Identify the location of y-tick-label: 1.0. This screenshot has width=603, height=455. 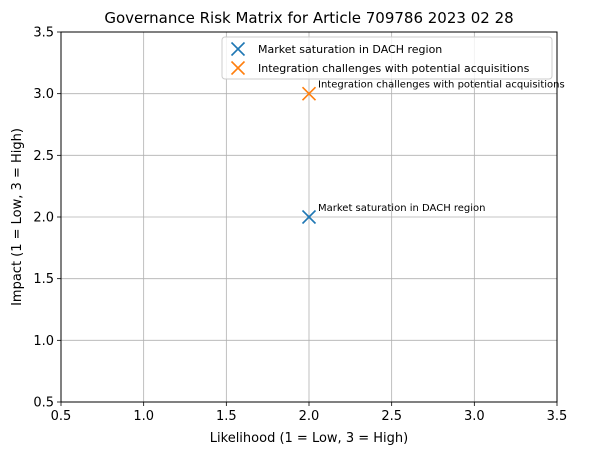
(43, 341).